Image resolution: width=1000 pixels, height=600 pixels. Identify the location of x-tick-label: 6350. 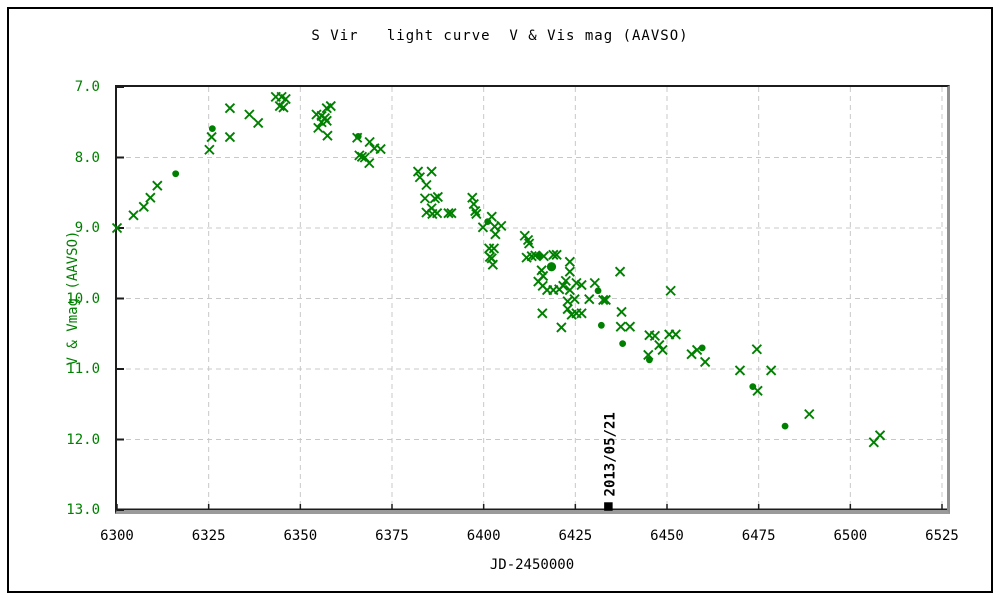
(300, 536).